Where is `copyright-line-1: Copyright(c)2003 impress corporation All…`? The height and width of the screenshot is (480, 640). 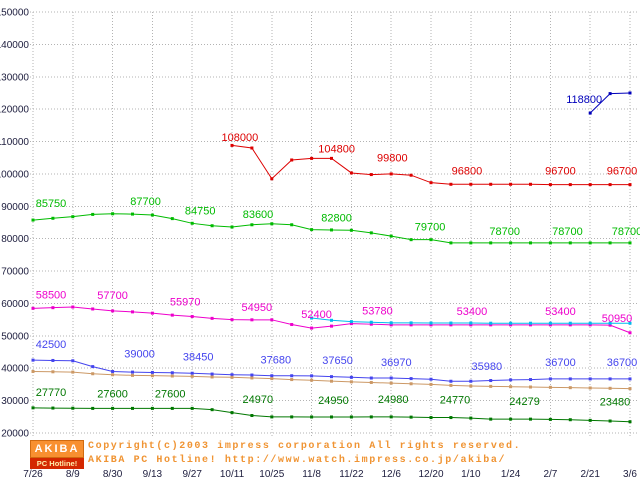 copyright-line-1: Copyright(c)2003 impress corporation All… is located at coordinates (305, 446).